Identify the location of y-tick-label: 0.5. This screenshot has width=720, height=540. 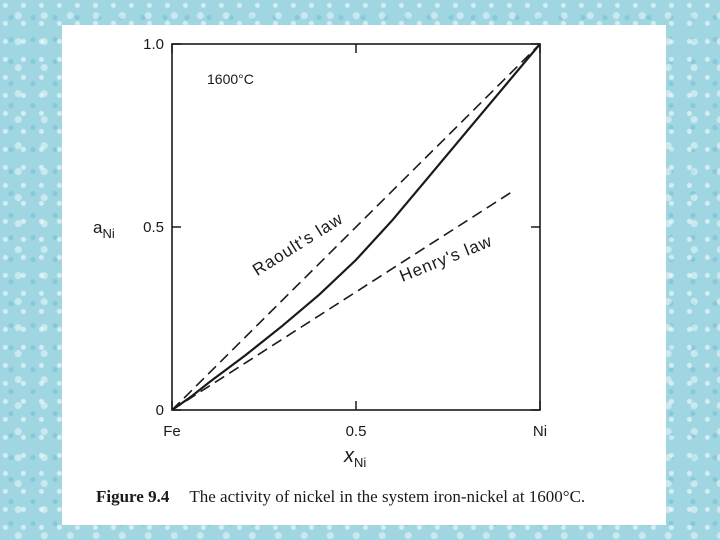
(153, 227).